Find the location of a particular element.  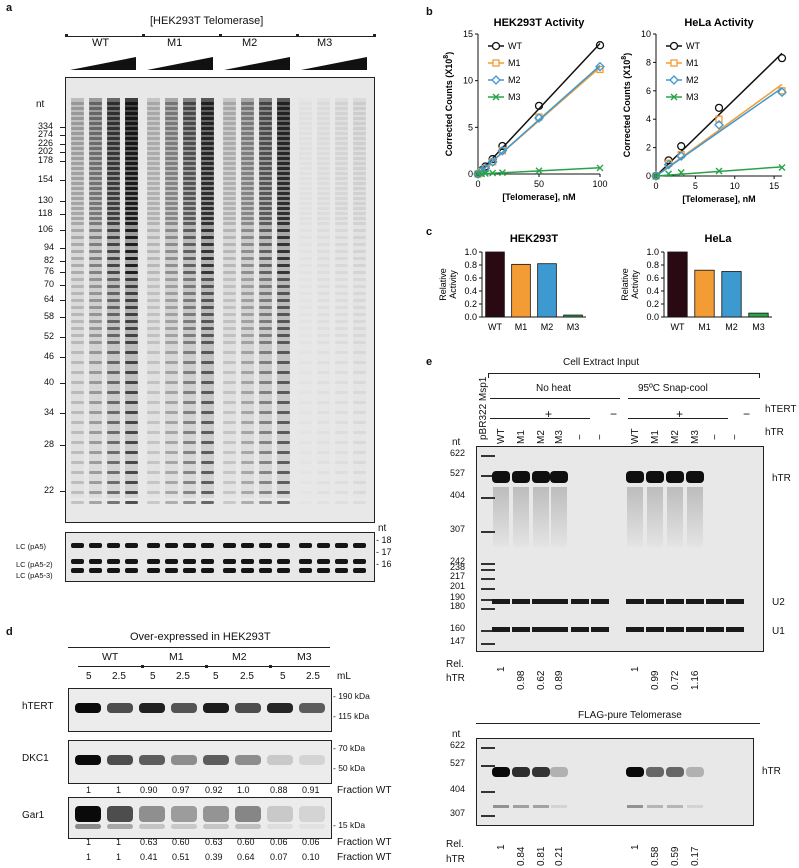

lane-label: − is located at coordinates (715, 437).